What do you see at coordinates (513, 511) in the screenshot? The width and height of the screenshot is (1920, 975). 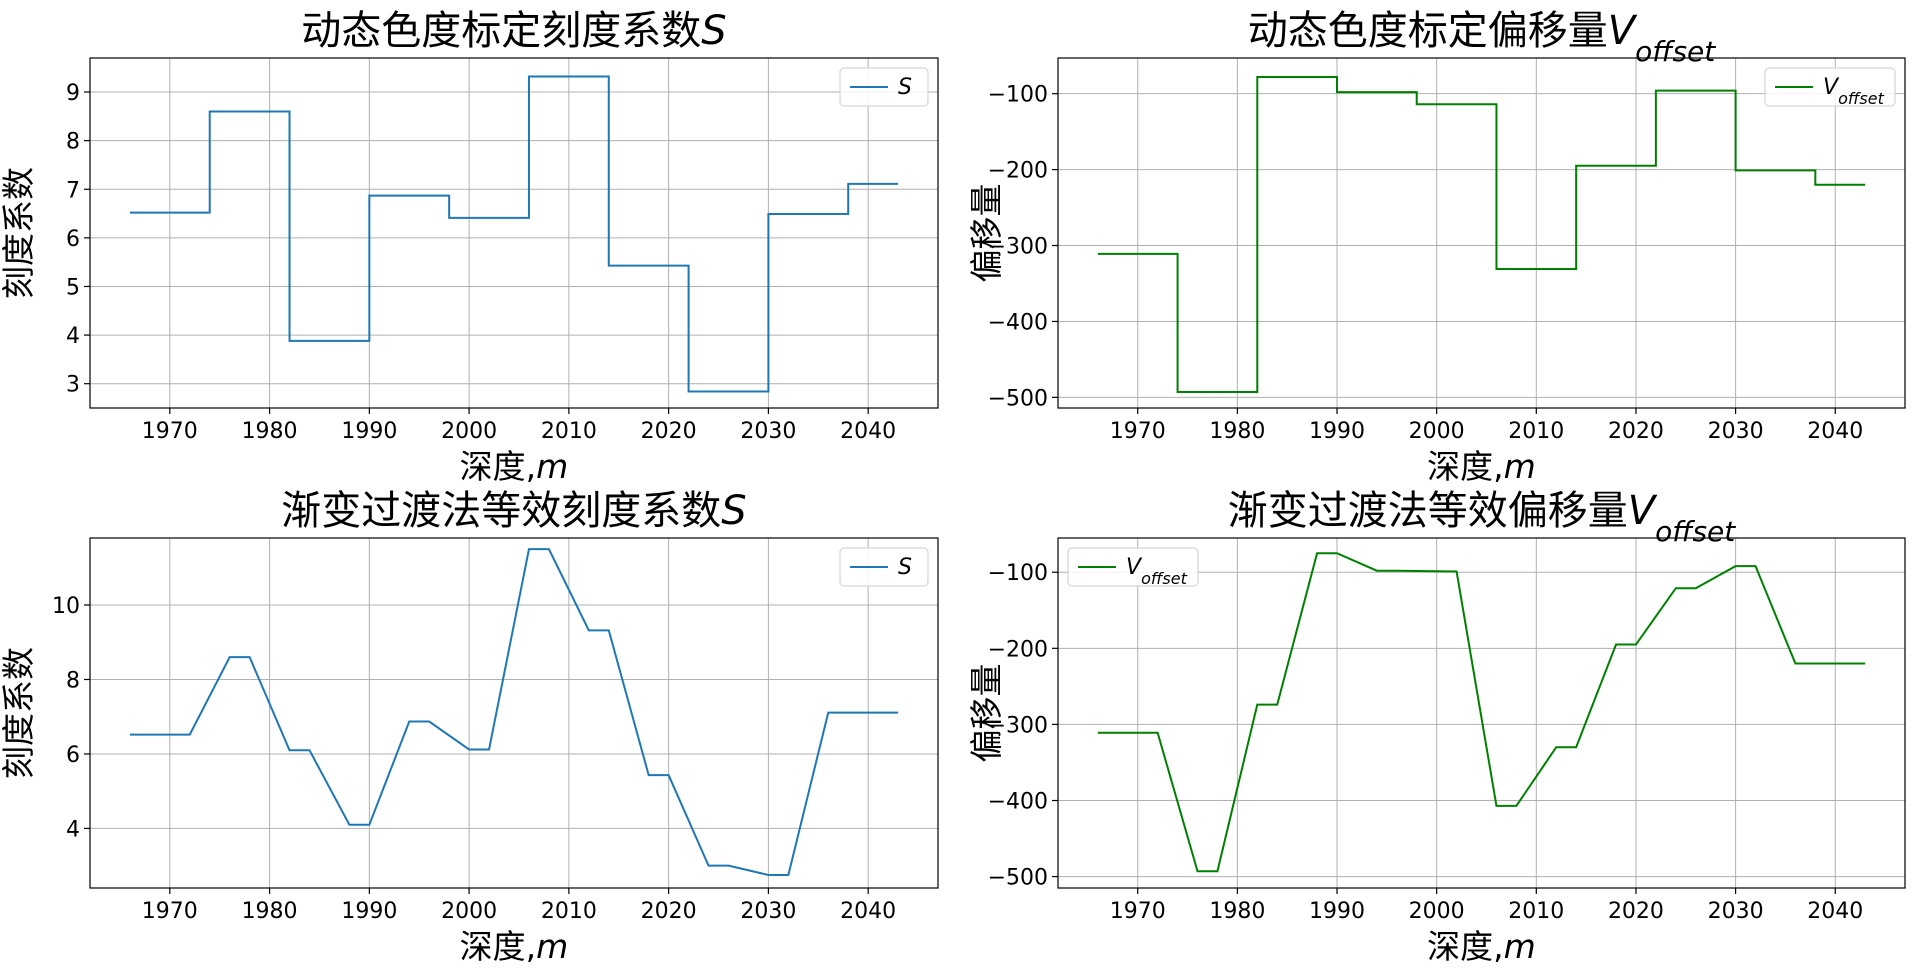 I see `chart-title: 渐变过渡法等效刻度系数S` at bounding box center [513, 511].